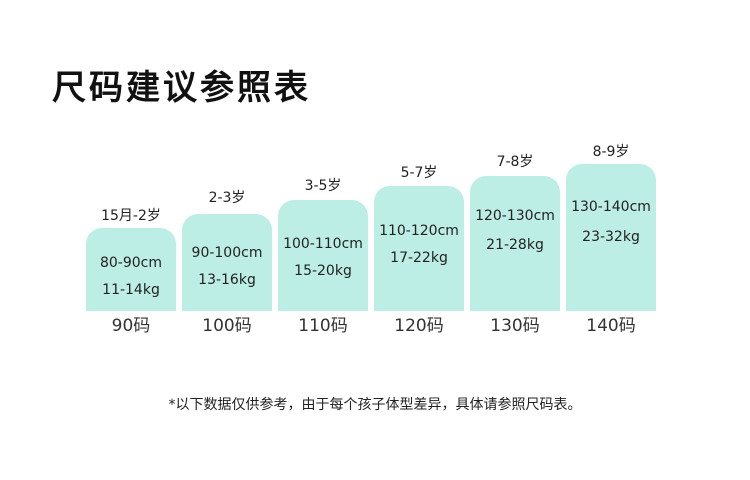  What do you see at coordinates (419, 258) in the screenshot?
I see `weight-range: 17-22kg` at bounding box center [419, 258].